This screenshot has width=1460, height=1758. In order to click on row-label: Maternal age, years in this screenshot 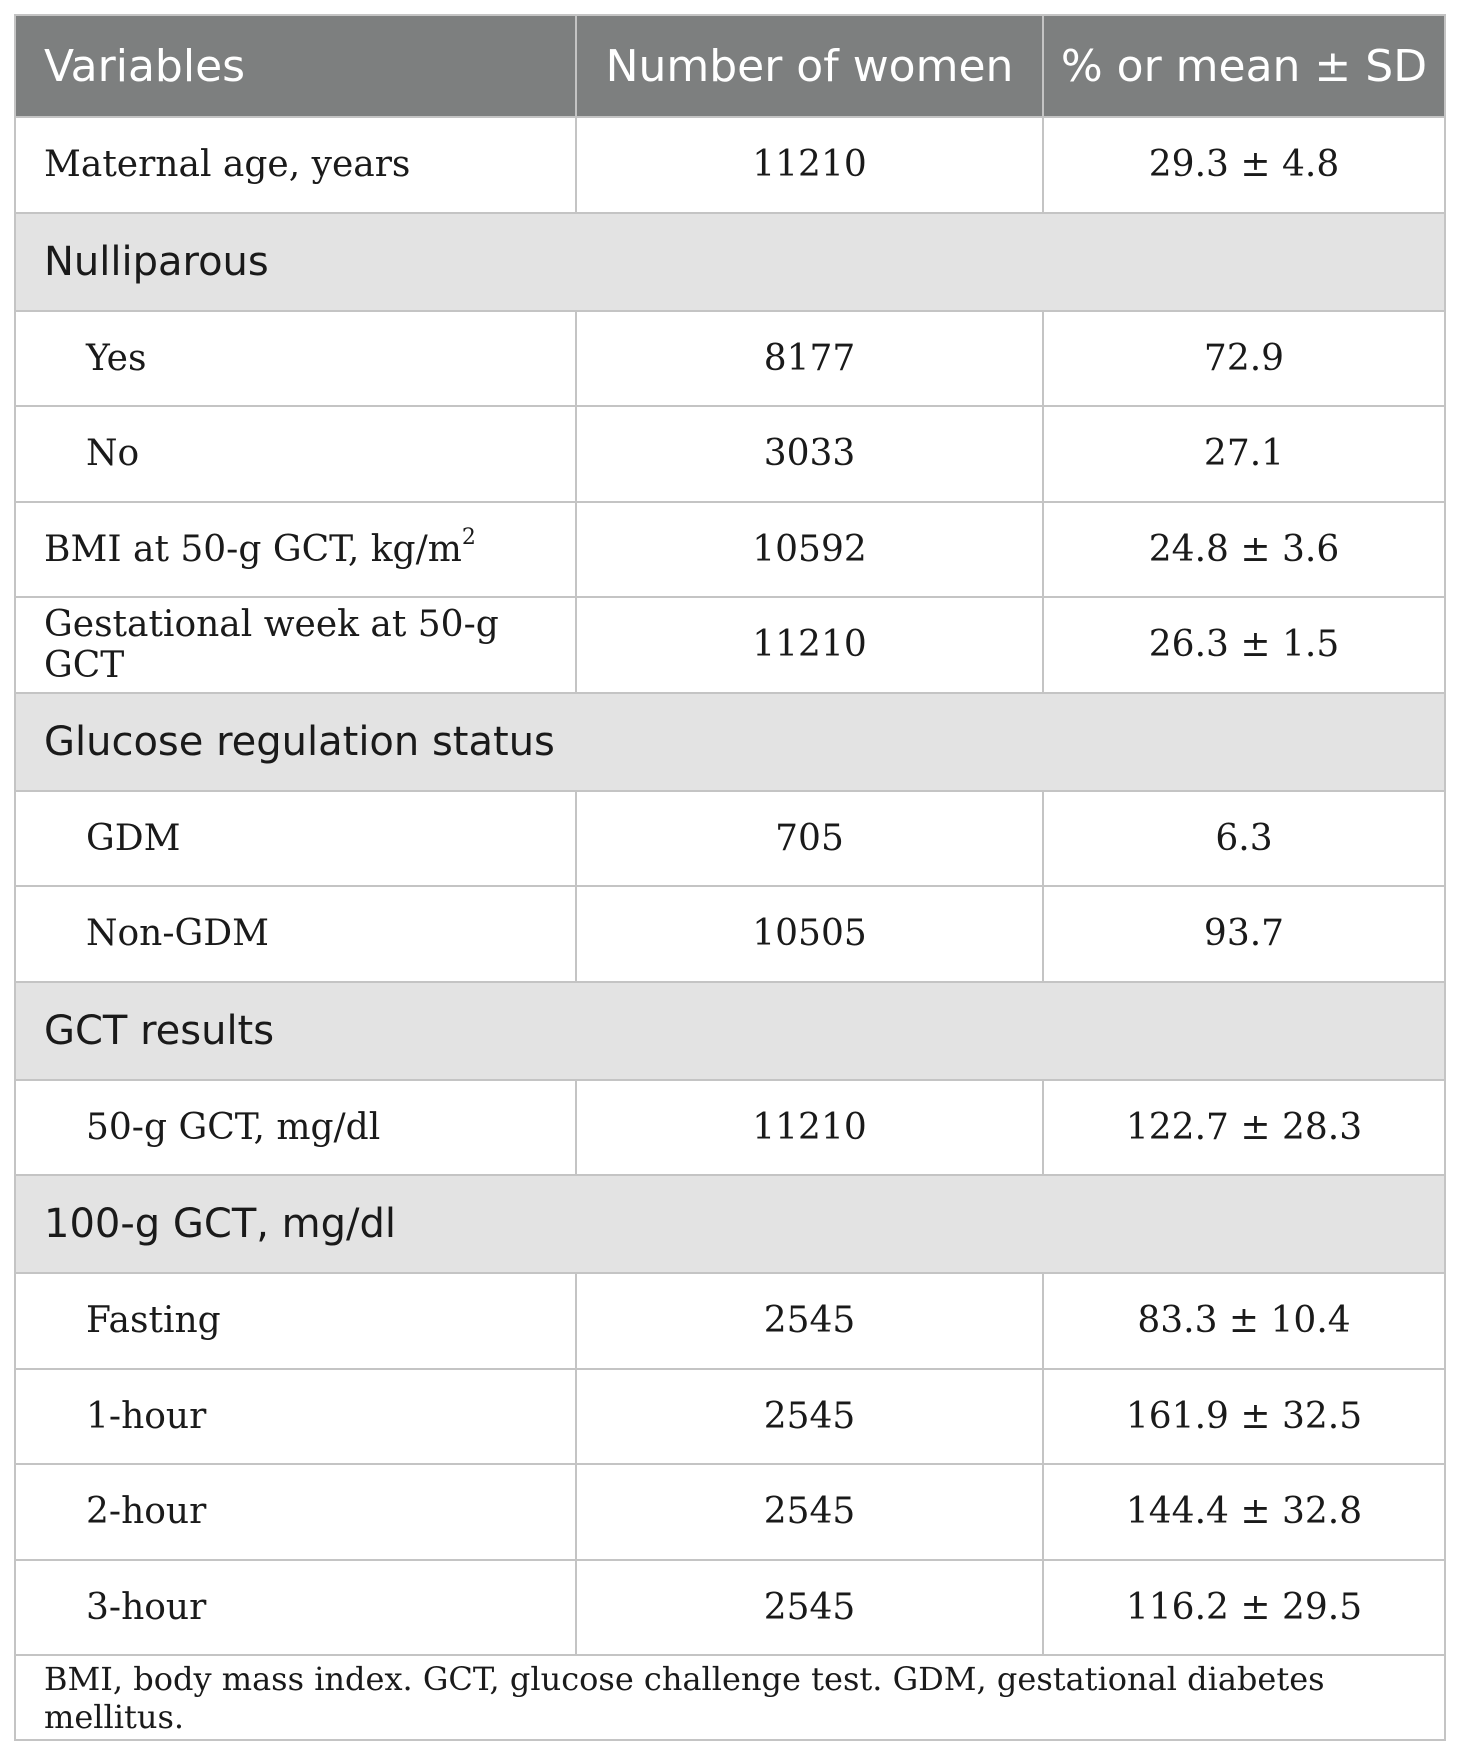, I will do `click(296, 164)`.